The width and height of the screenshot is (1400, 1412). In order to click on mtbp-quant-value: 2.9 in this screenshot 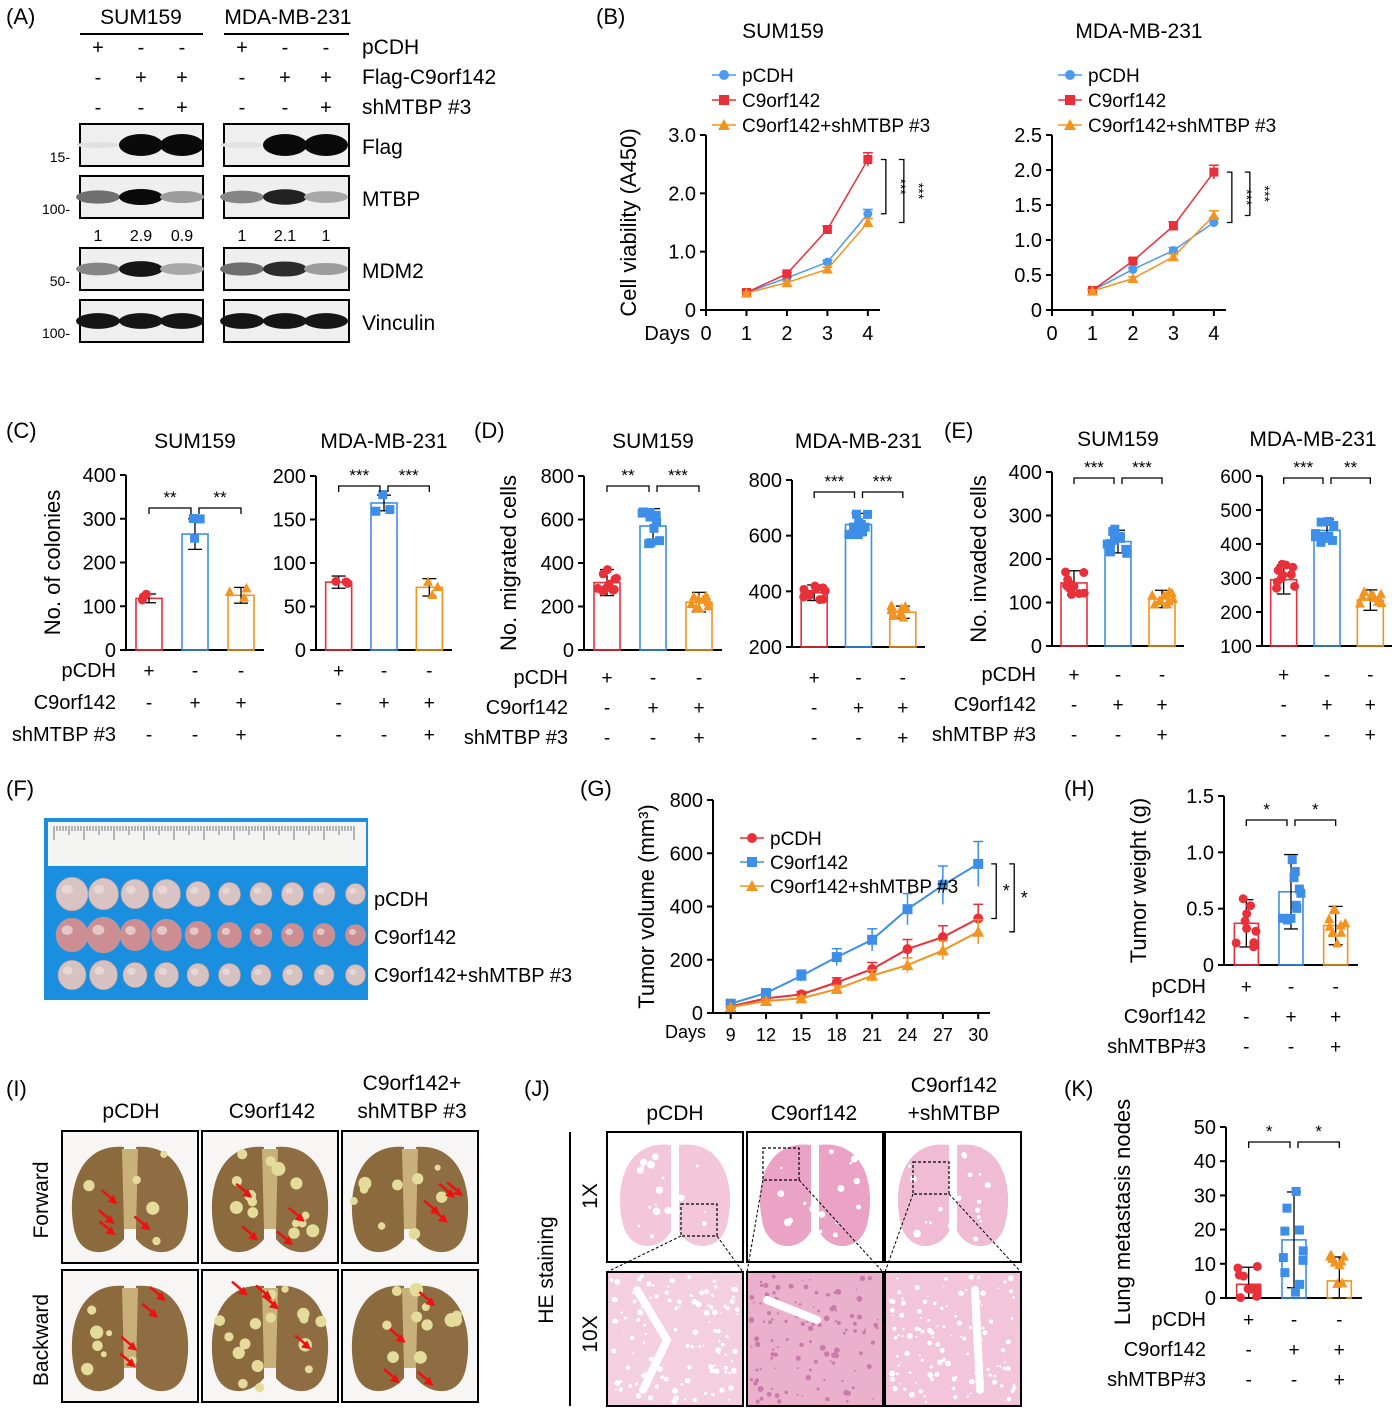, I will do `click(141, 236)`.